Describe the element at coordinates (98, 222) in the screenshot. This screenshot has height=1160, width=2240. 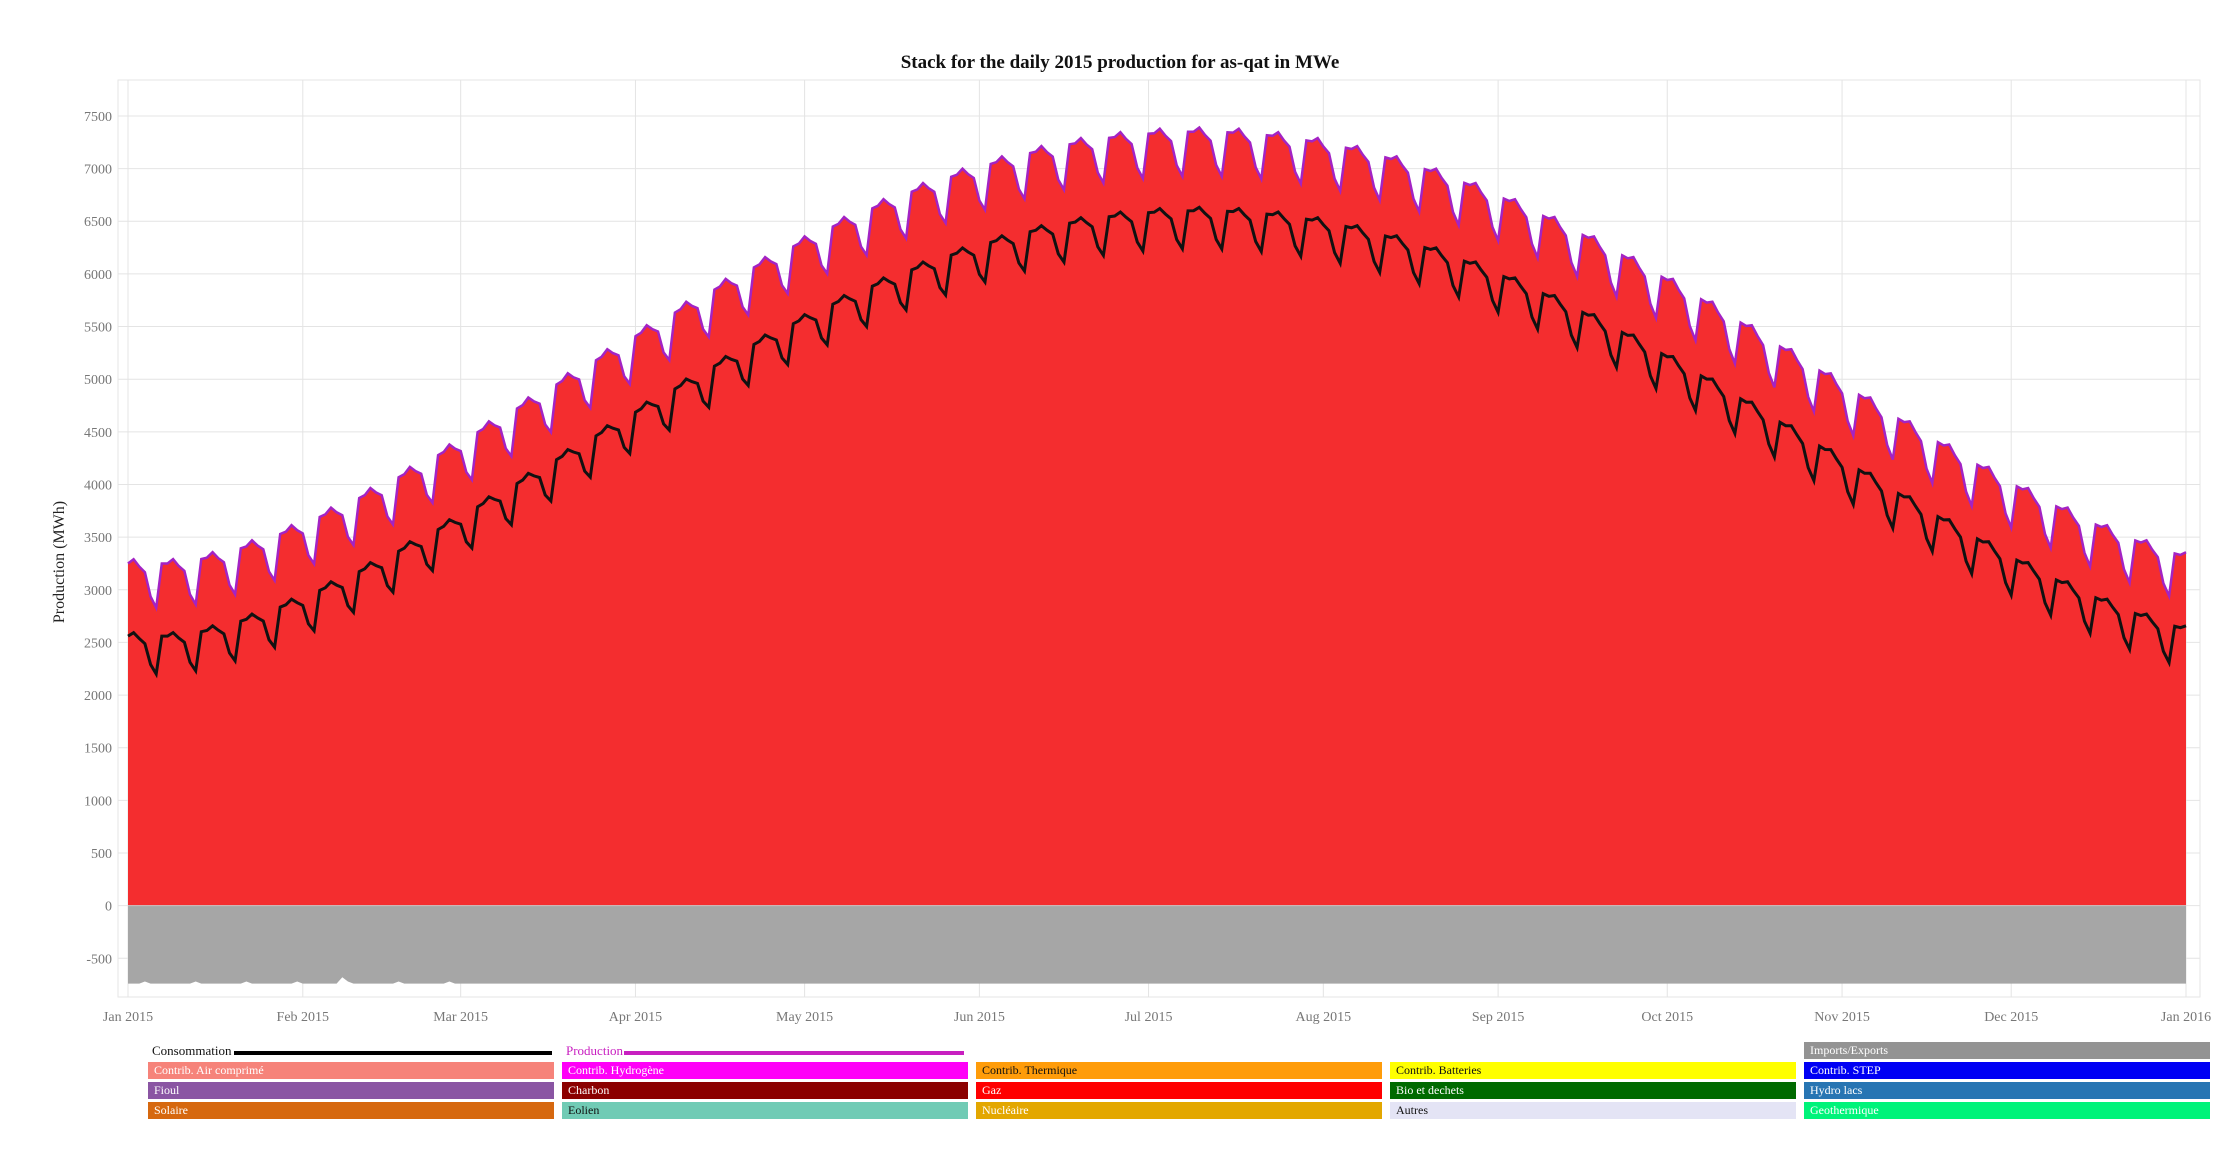
I see `y-tick-label: 6500` at that location.